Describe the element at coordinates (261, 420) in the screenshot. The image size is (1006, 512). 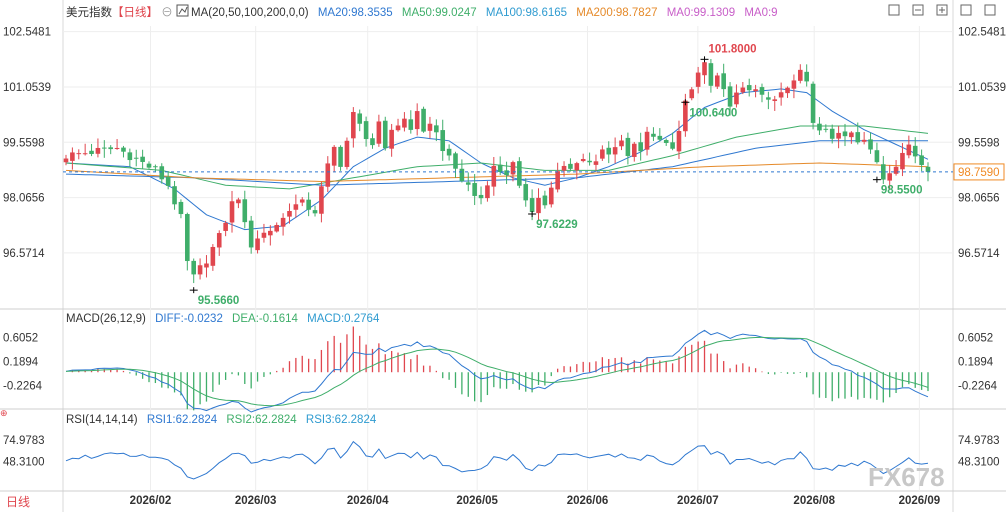
I see `rsi2-value: RSI2:62.2824` at that location.